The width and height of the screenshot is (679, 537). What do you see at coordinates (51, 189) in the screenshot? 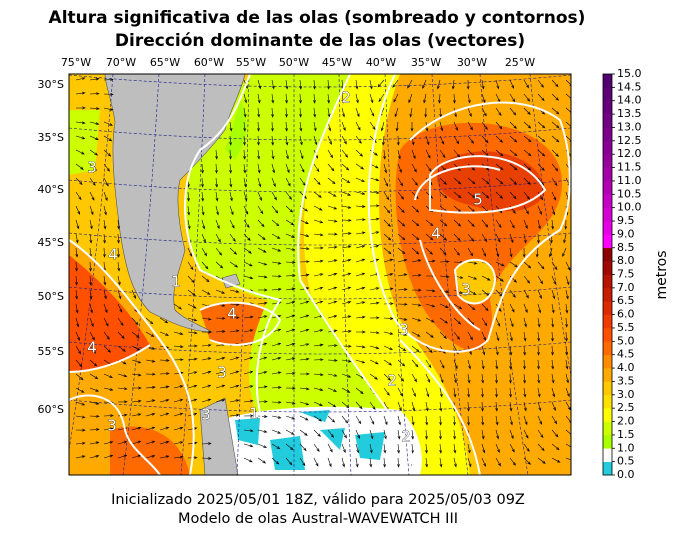
I see `latitude-label: 40°S` at bounding box center [51, 189].